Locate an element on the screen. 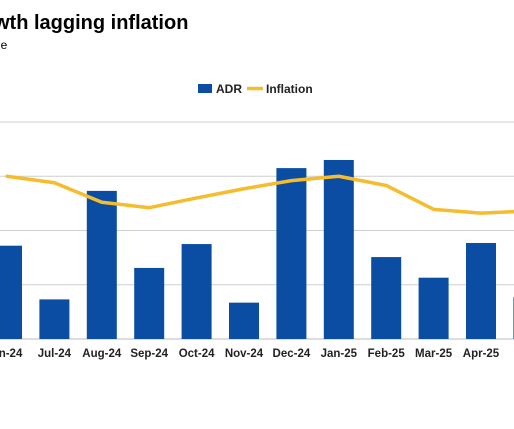  inflation-line-group is located at coordinates (259, 194).